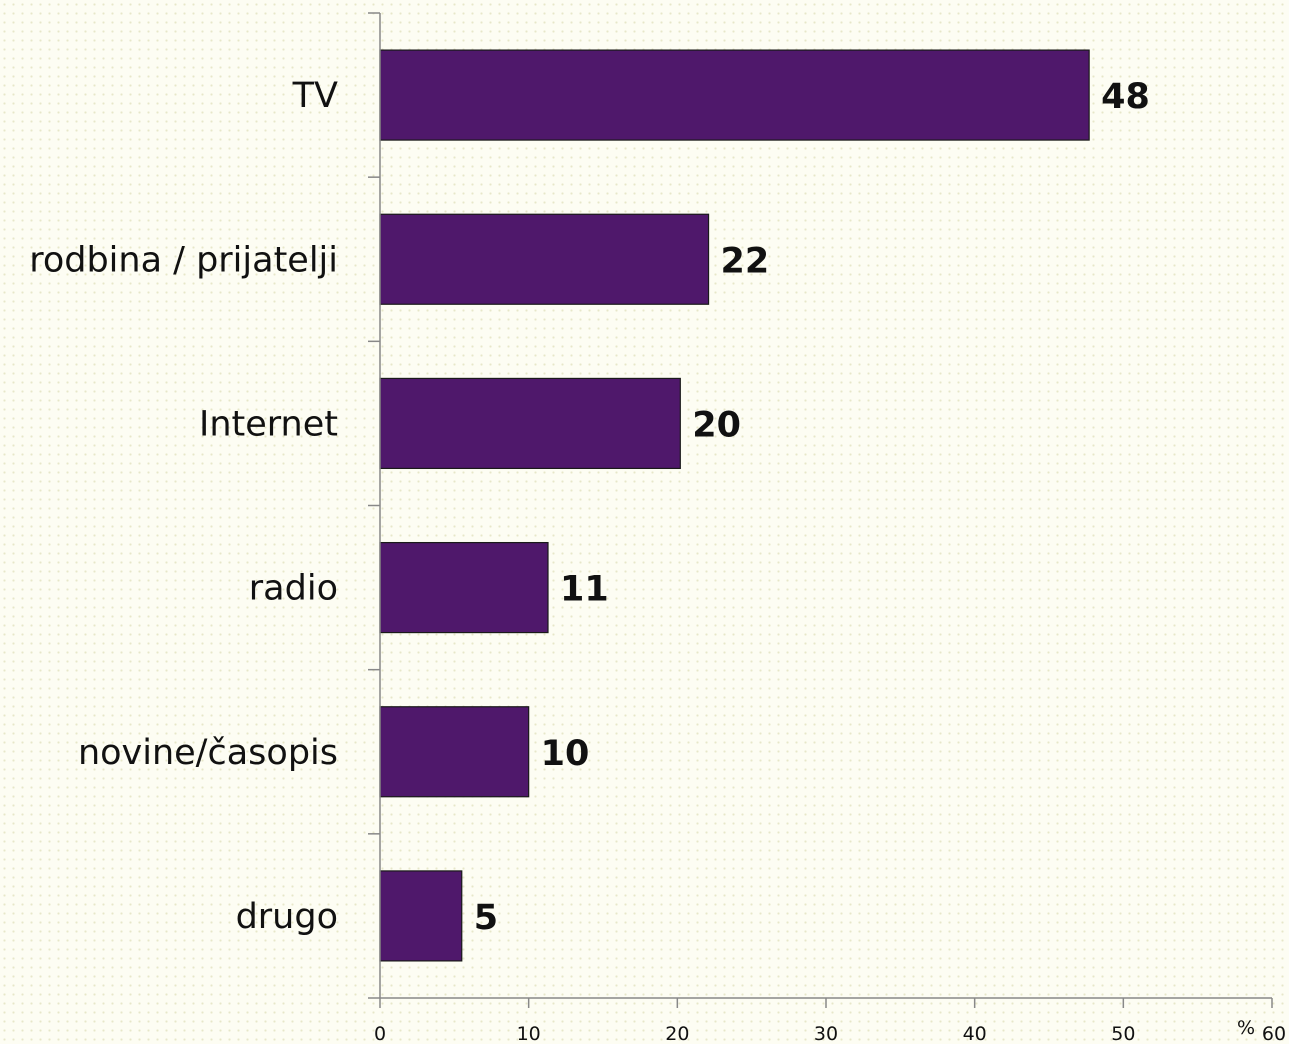 This screenshot has height=1044, width=1289. What do you see at coordinates (529, 1033) in the screenshot?
I see `x-tick-label: 10` at bounding box center [529, 1033].